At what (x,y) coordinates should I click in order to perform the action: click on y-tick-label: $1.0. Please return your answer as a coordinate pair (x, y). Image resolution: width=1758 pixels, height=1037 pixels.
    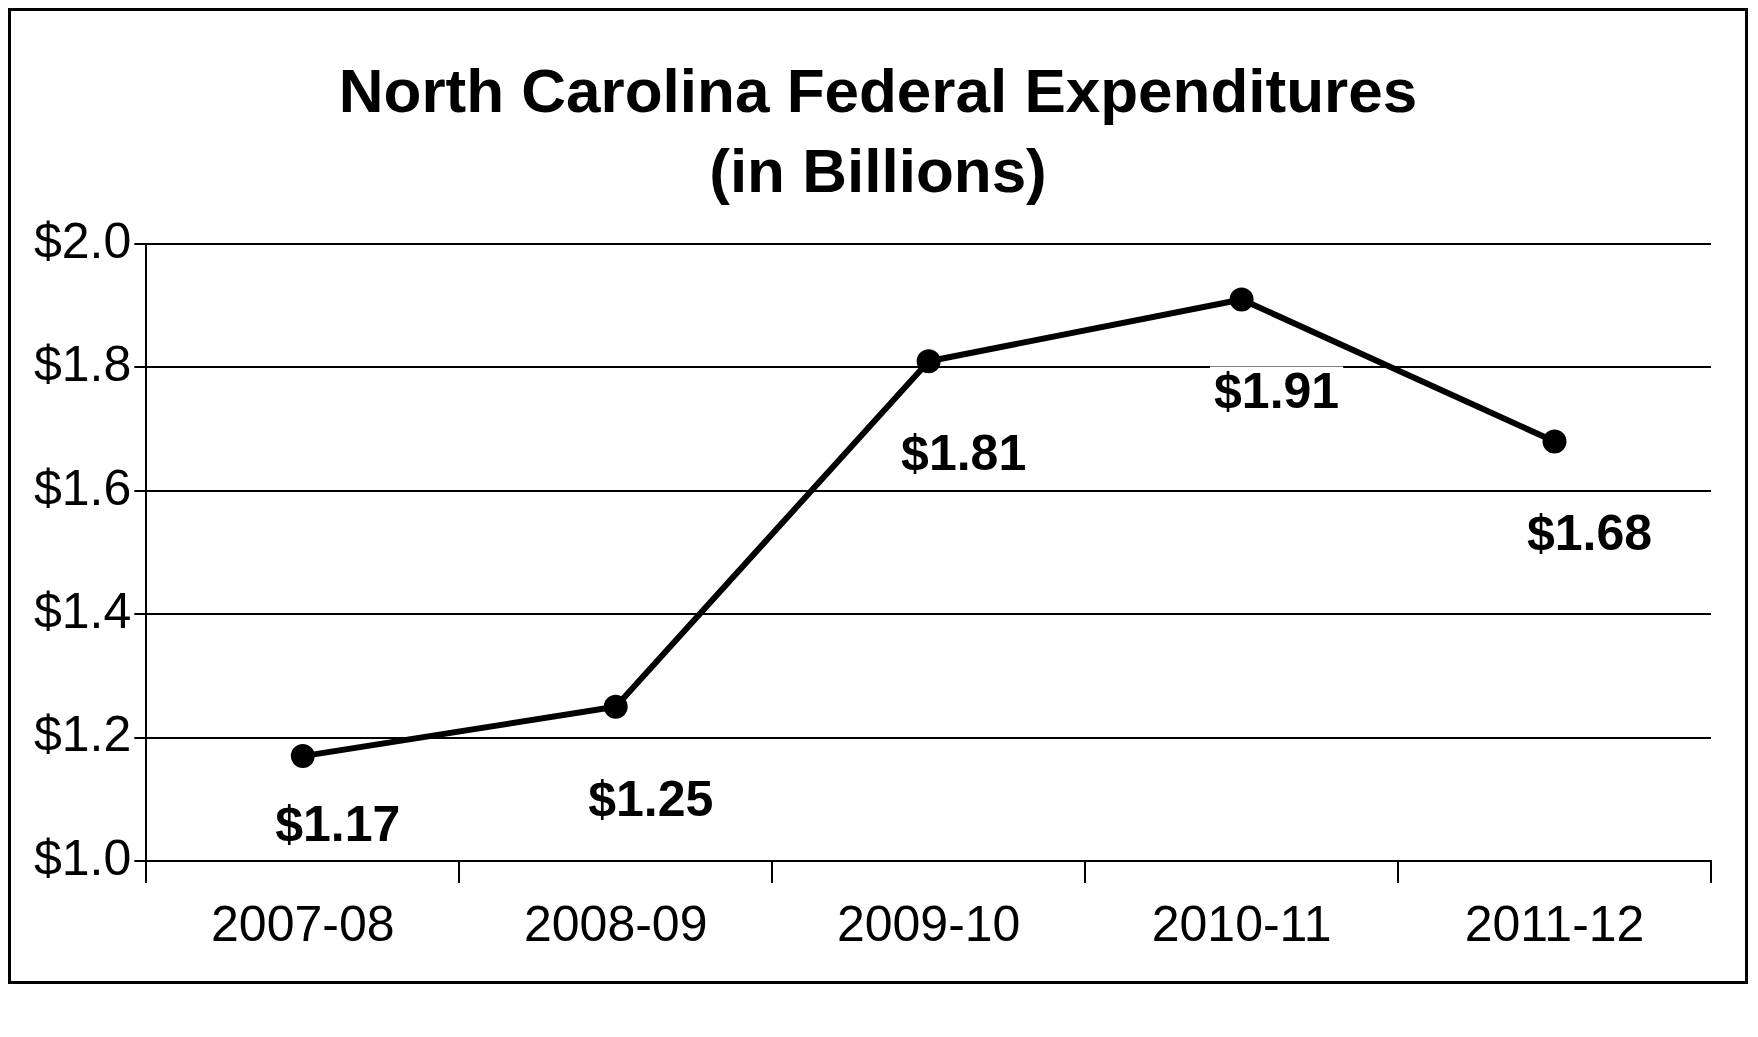
    Looking at the image, I should click on (82, 857).